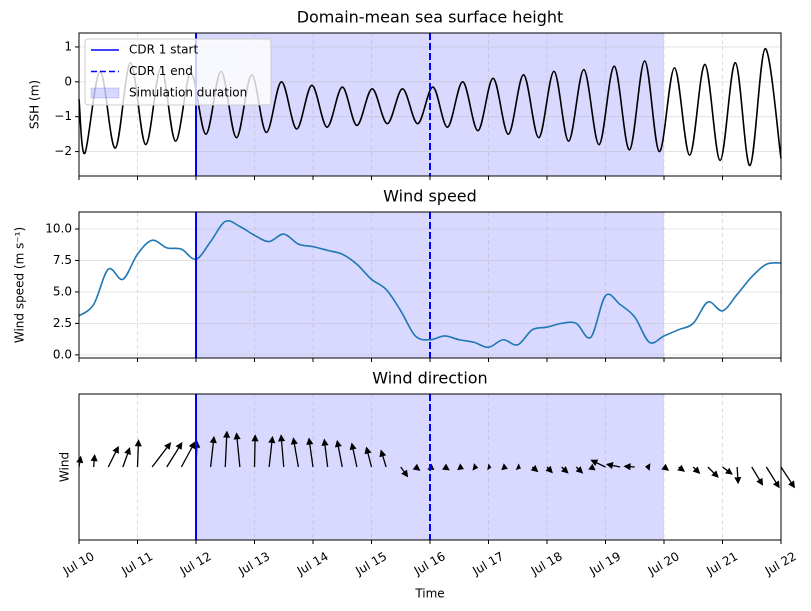 The height and width of the screenshot is (611, 811). Describe the element at coordinates (35, 104) in the screenshot. I see `y-axis-label: SSH (m)` at that location.